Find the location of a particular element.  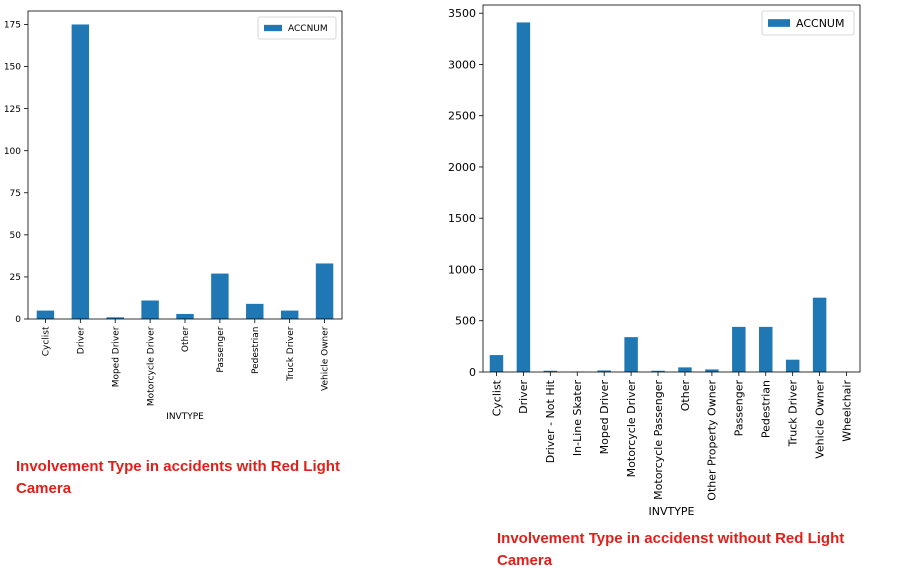

y-tick-label: 125 is located at coordinates (12, 110).